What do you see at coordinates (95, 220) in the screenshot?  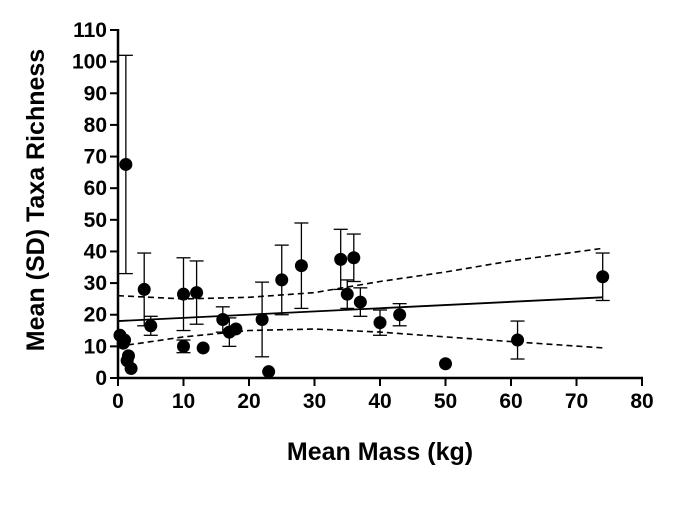 I see `y-tick-label: 50` at bounding box center [95, 220].